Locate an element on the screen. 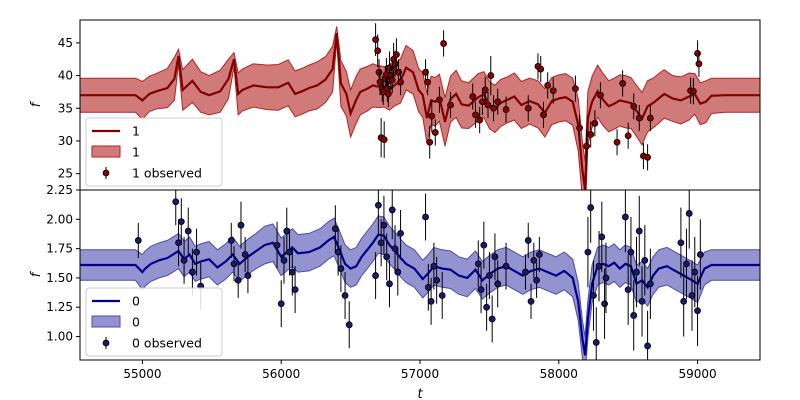 This screenshot has height=400, width=800. top-y-tick-label: 45 is located at coordinates (65, 43).